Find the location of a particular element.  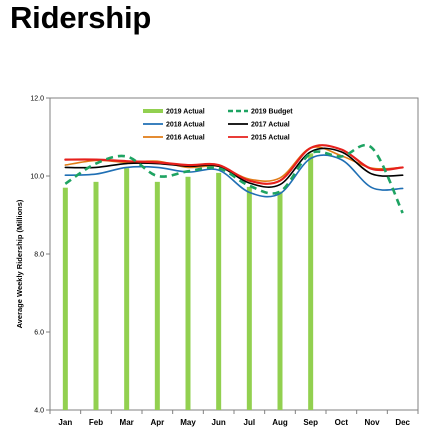

page-title: Ridership is located at coordinates (81, 17).